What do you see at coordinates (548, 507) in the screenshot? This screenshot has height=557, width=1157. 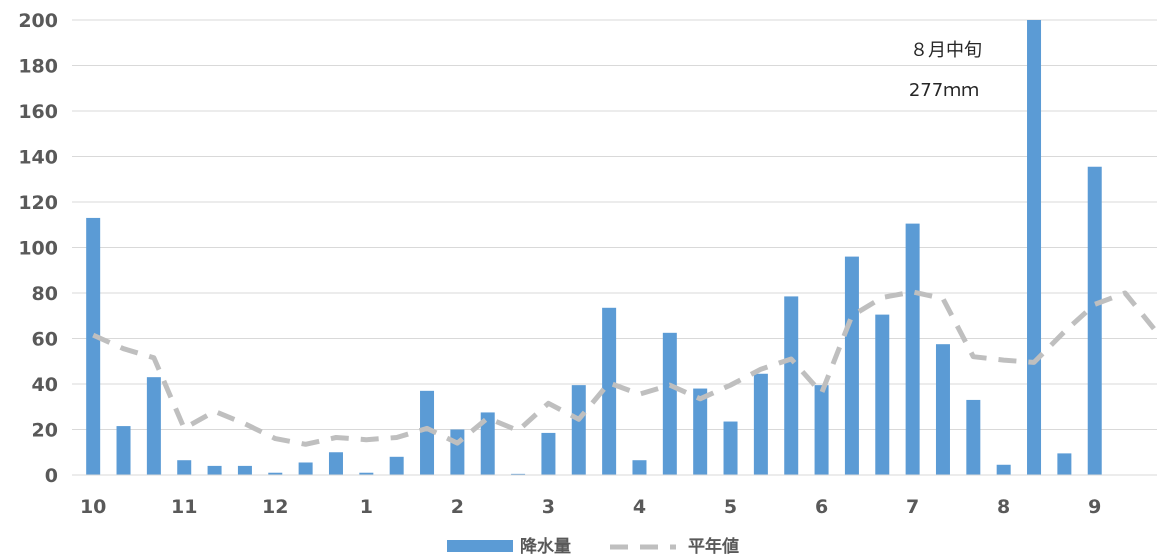 I see `x-tick-label: 3` at bounding box center [548, 507].